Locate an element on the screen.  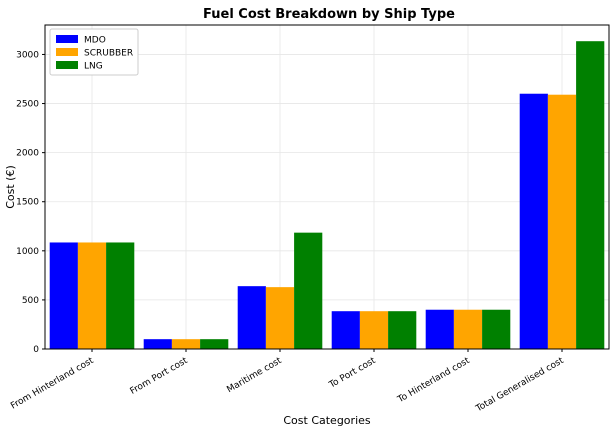
x-tick-label: Maritime cost is located at coordinates (254, 376).